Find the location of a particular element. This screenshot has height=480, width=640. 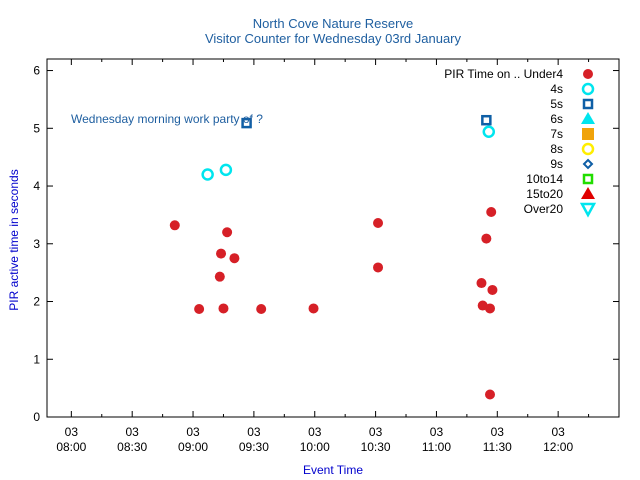

legend-label: 4s is located at coordinates (556, 89).